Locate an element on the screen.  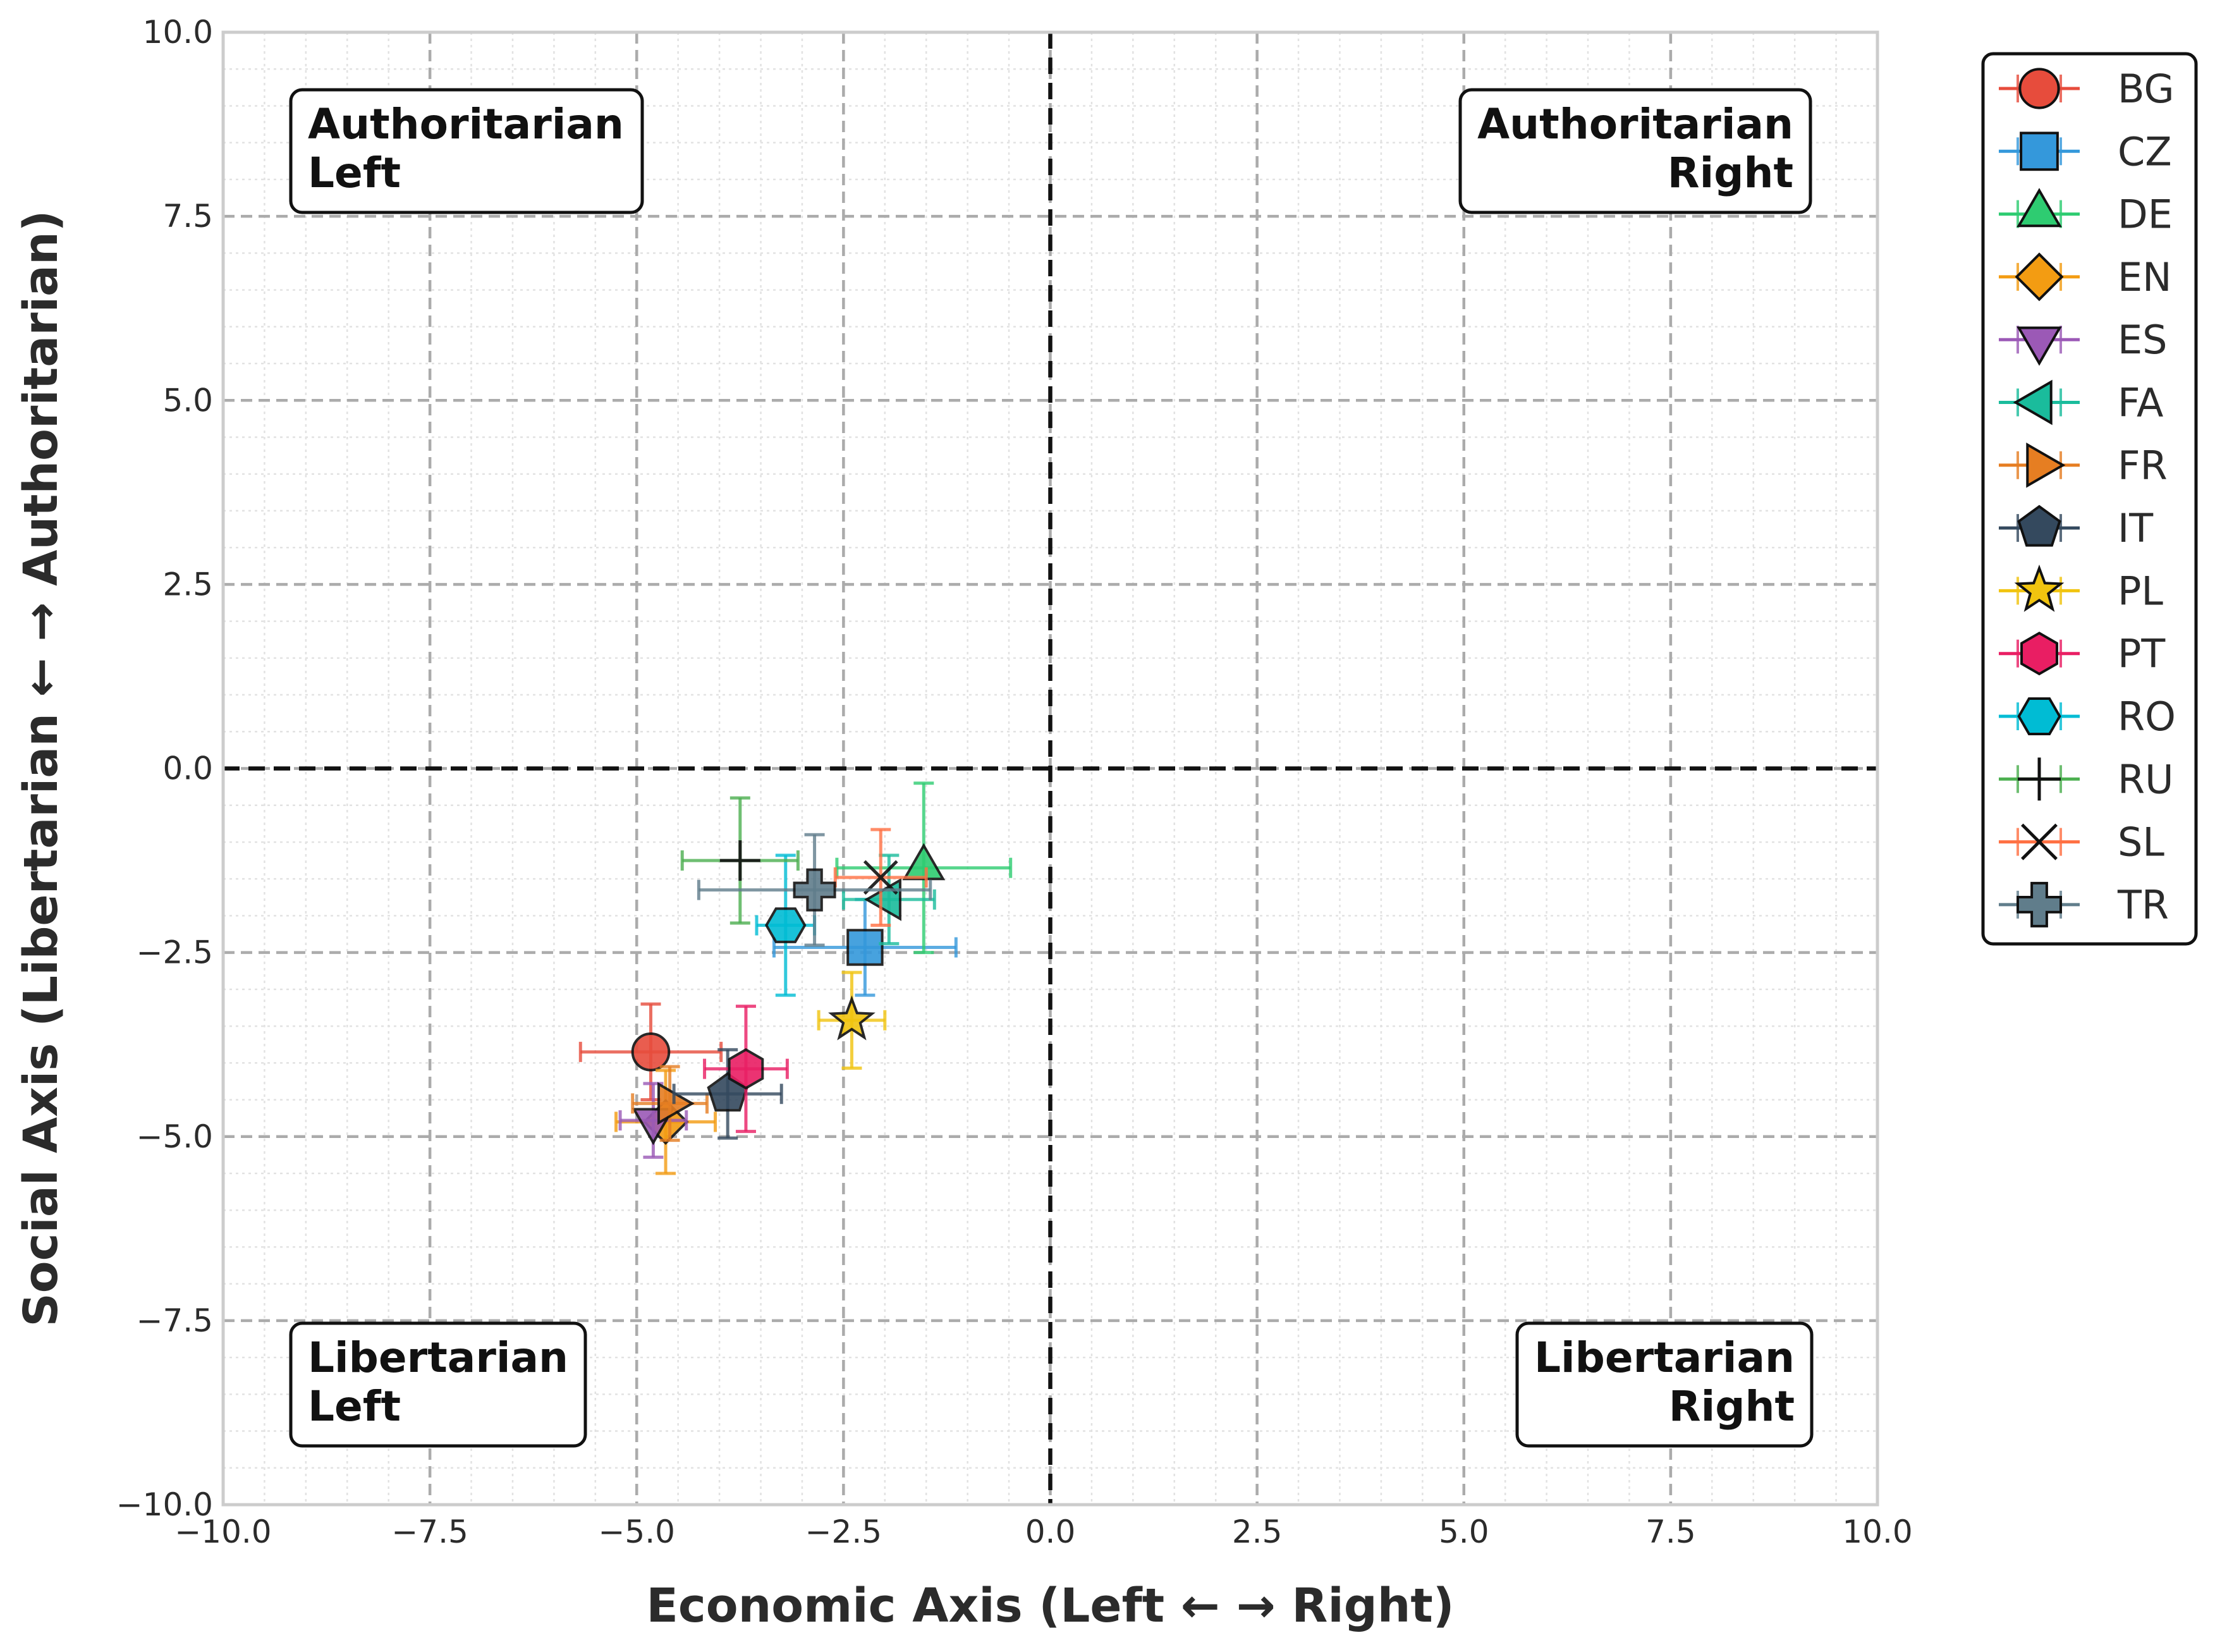
y-tick-label: 7.5 is located at coordinates (187, 216).